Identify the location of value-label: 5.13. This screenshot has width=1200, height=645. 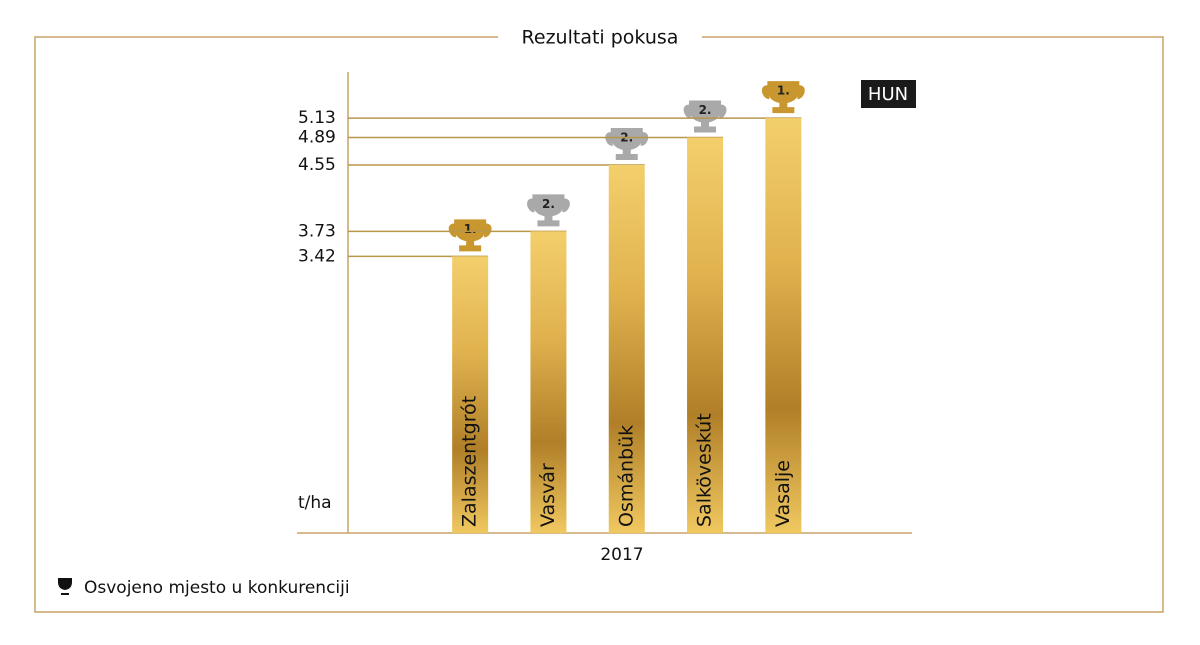
(317, 118).